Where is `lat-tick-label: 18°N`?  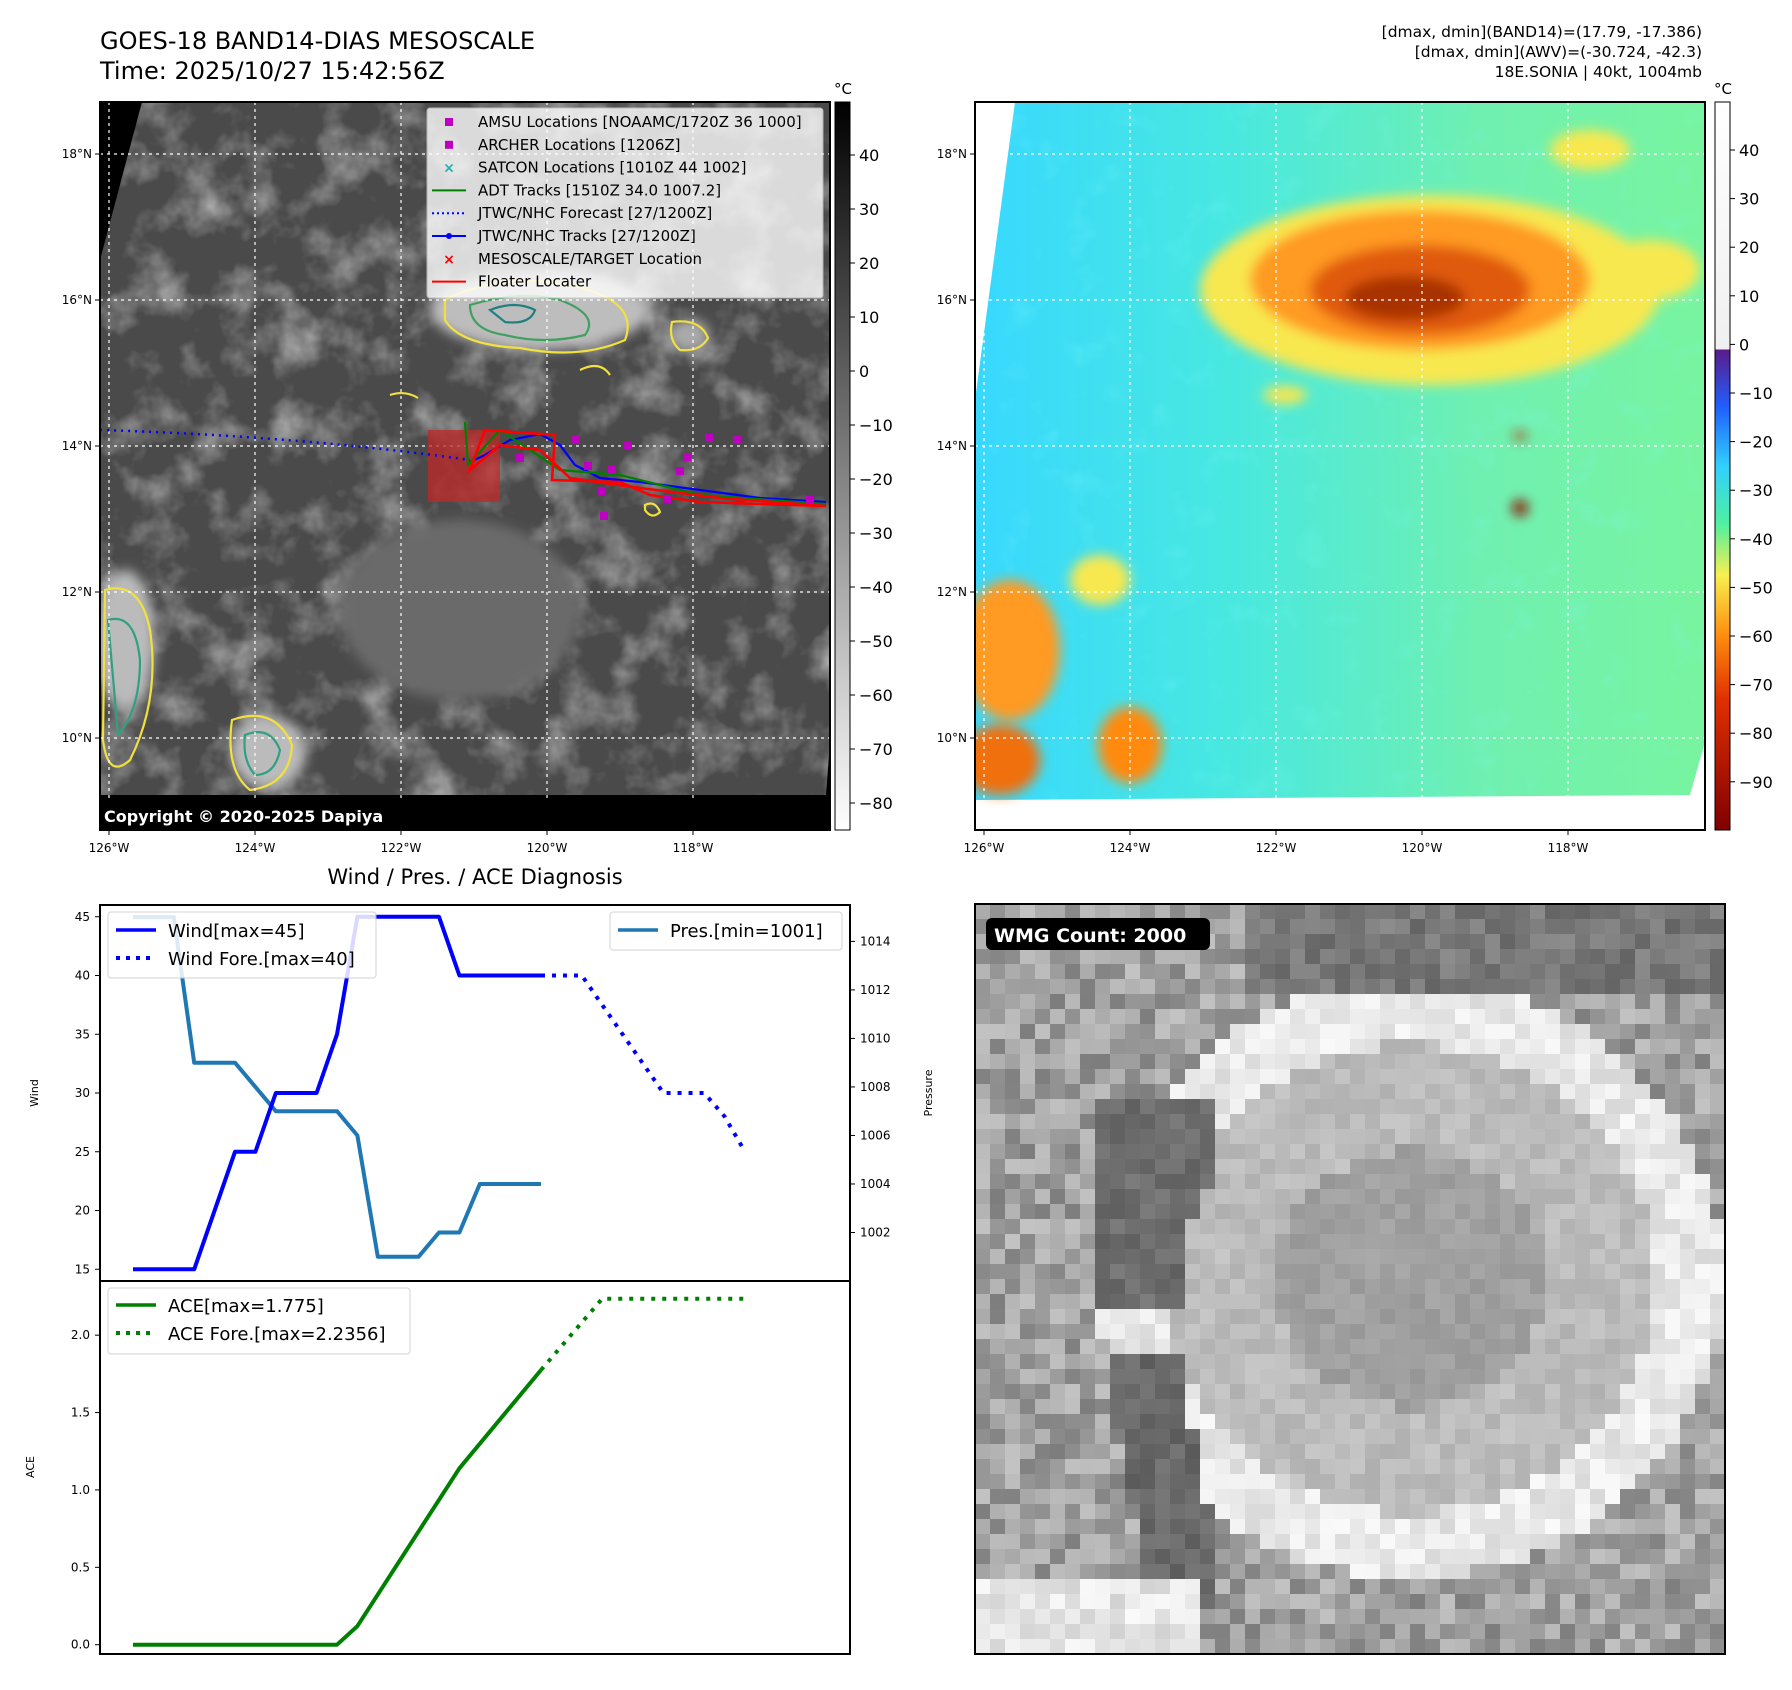 lat-tick-label: 18°N is located at coordinates (77, 154).